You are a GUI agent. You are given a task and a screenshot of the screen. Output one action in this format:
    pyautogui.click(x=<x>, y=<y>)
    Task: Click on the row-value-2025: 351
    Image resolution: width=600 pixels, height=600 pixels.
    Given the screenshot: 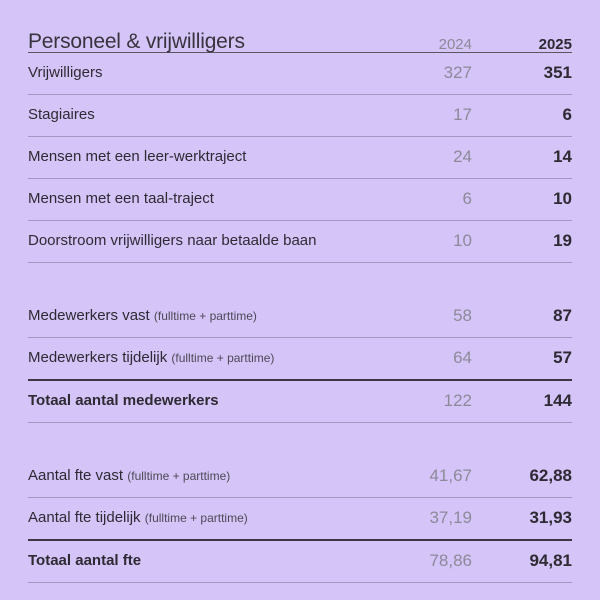 What is the action you would take?
    pyautogui.click(x=522, y=73)
    